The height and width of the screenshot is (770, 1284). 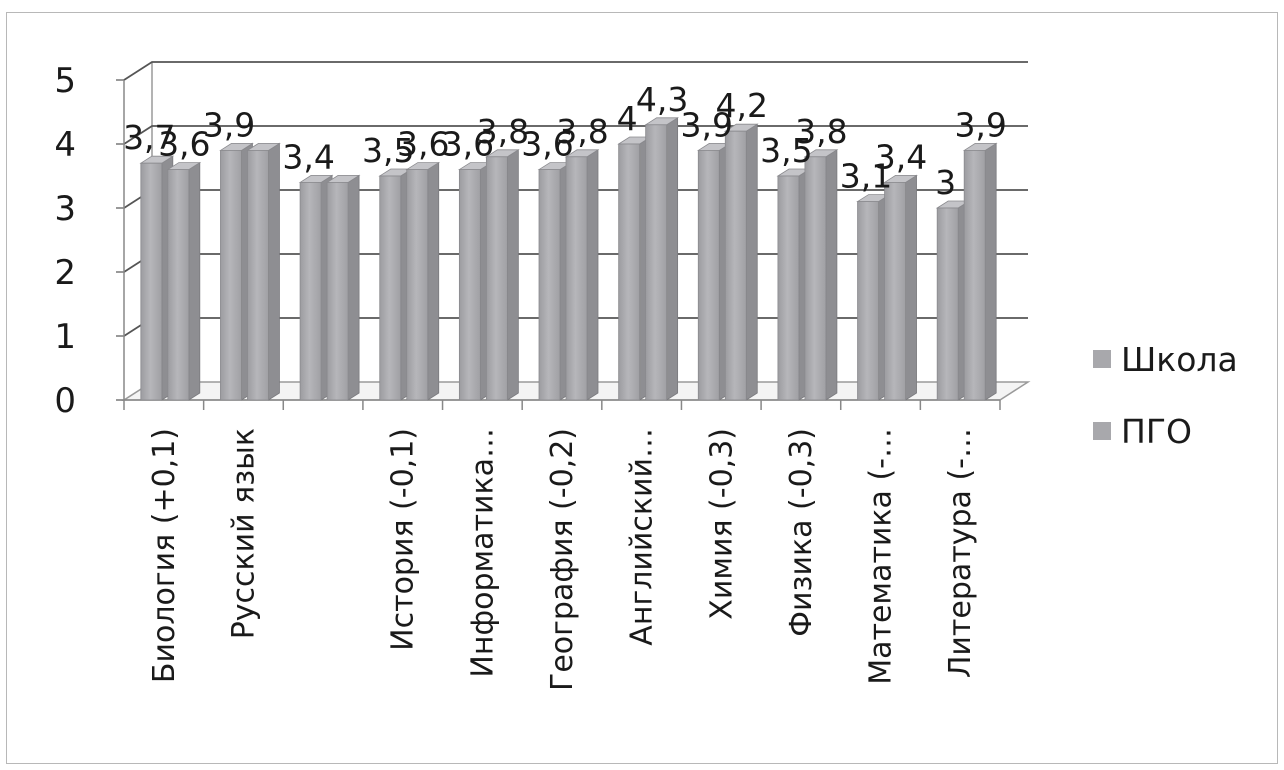 I want to click on gridline, so click(x=575, y=71).